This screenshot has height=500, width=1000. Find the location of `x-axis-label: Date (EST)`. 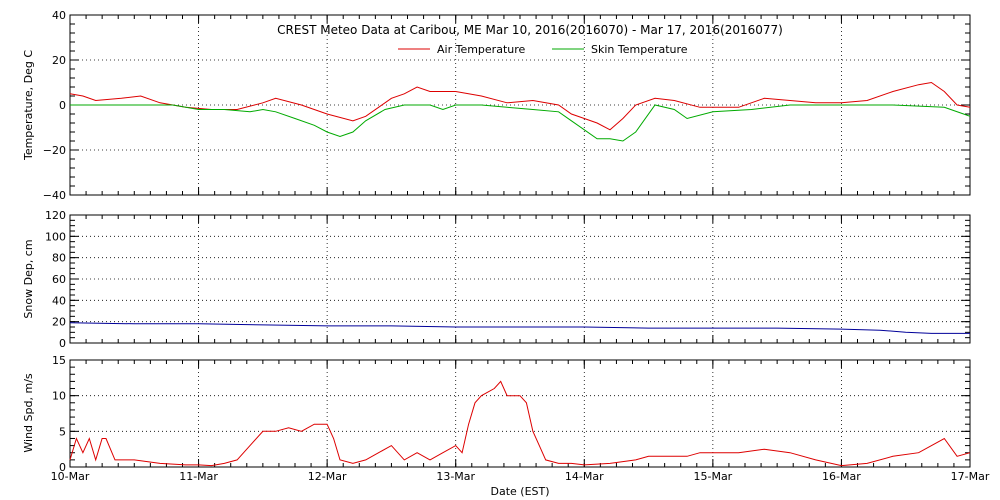

x-axis-label: Date (EST) is located at coordinates (519, 491).